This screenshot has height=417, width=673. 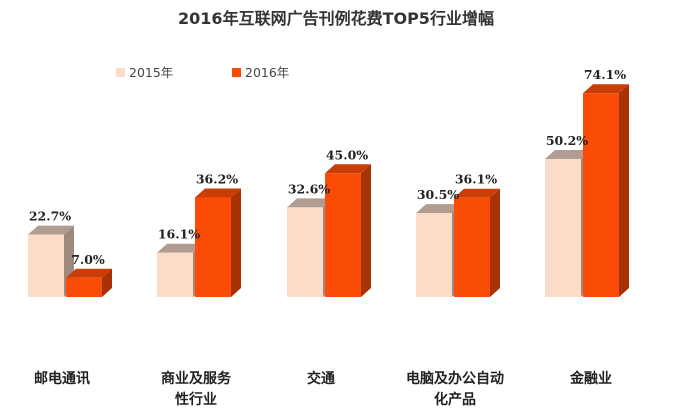 What do you see at coordinates (50, 216) in the screenshot?
I see `value-label: 22.7%` at bounding box center [50, 216].